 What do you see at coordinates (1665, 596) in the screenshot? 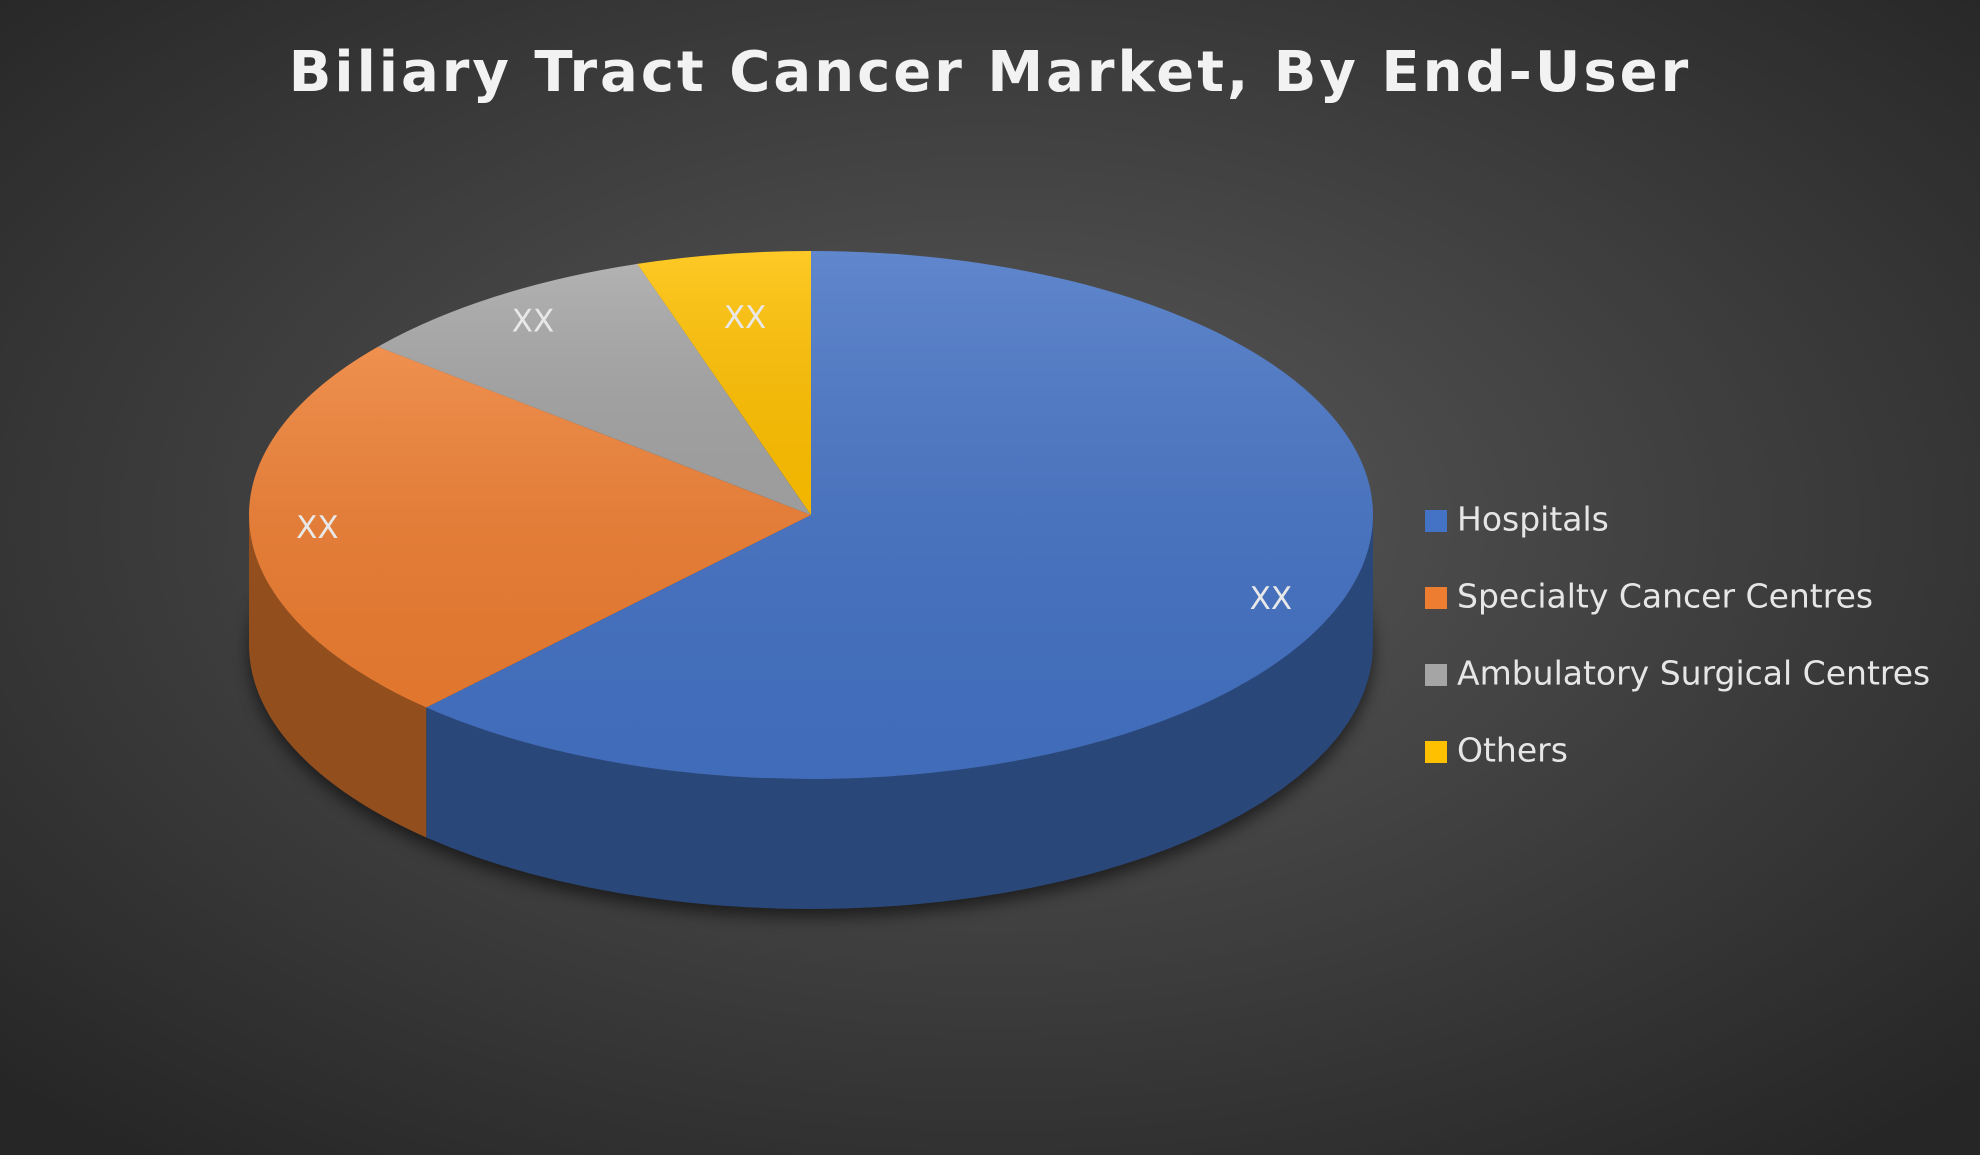
I see `legend-label: Specialty Cancer Centres` at bounding box center [1665, 596].